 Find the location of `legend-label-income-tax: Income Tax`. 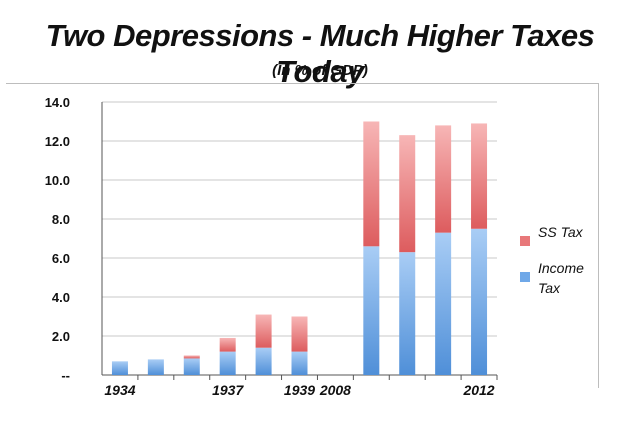

legend-label-income-tax: Income Tax is located at coordinates (561, 278).